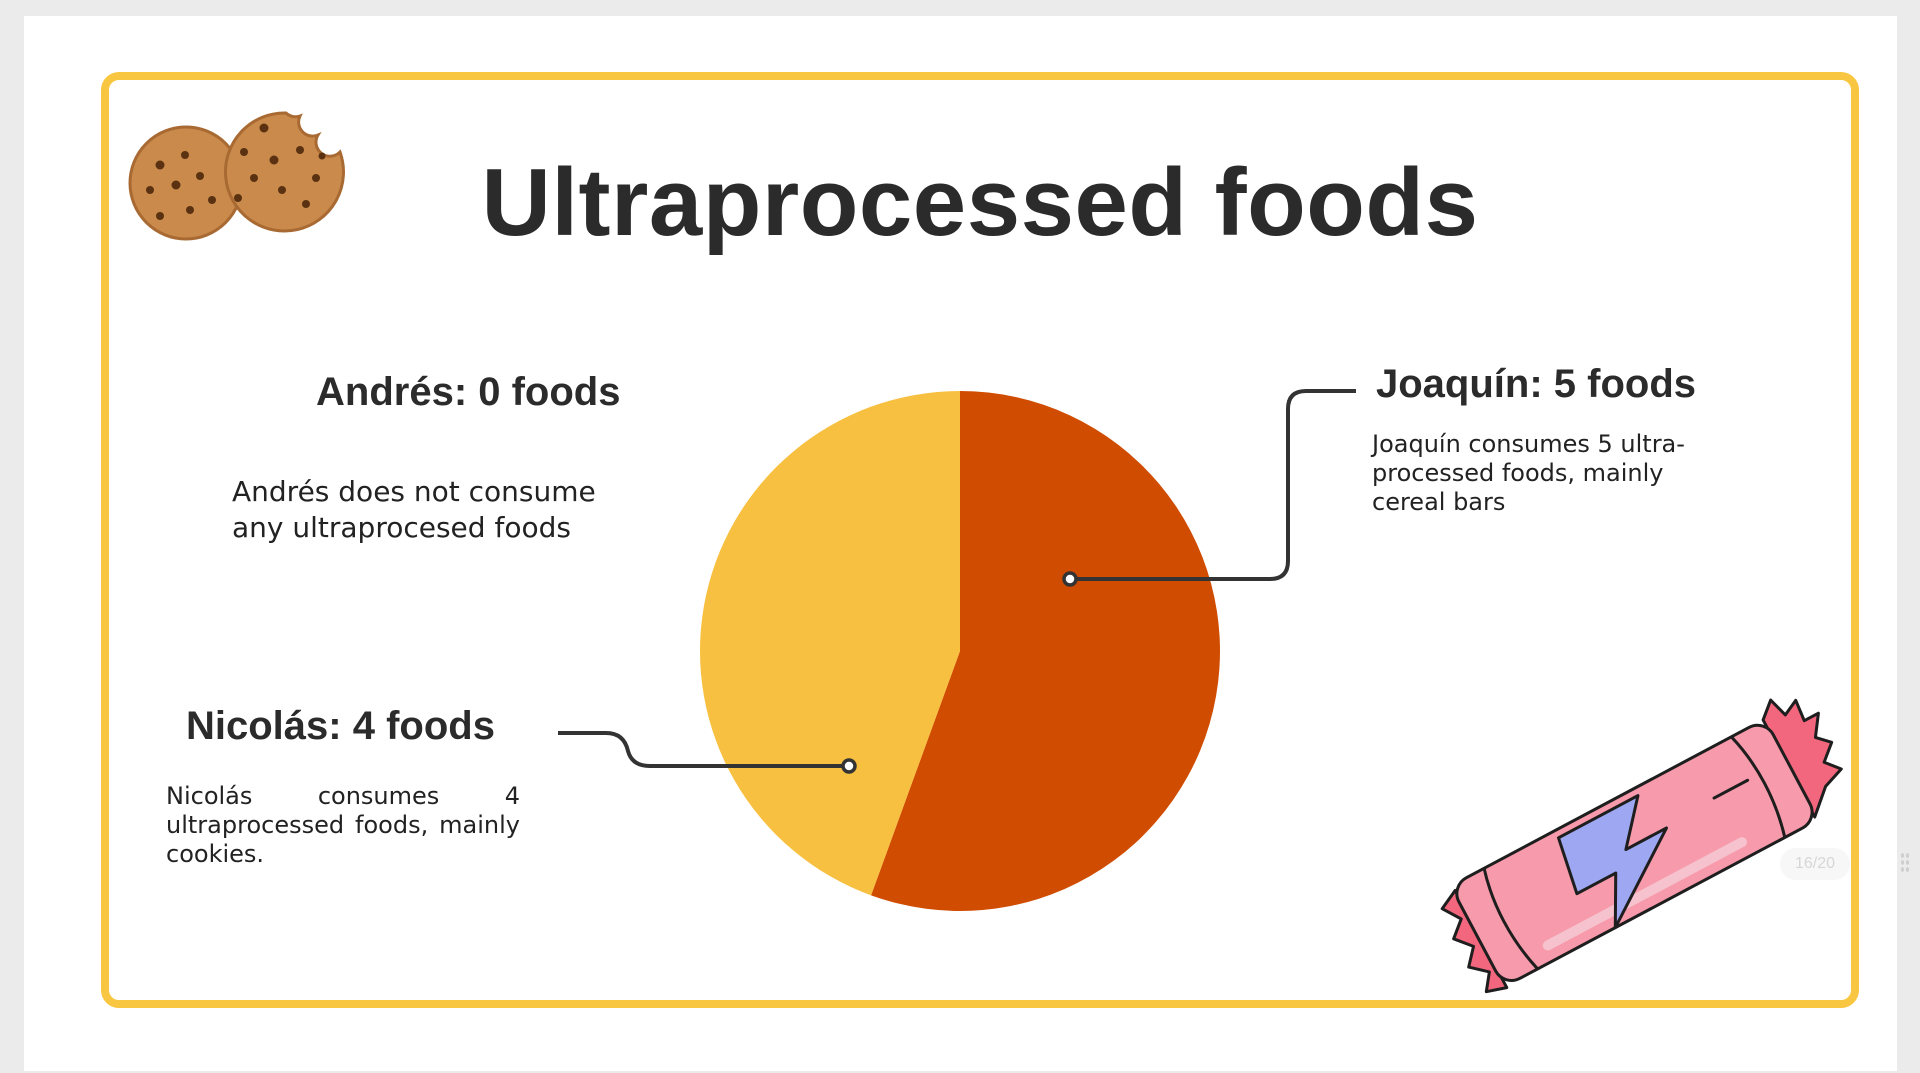 The height and width of the screenshot is (1073, 1920). Describe the element at coordinates (849, 766) in the screenshot. I see `nicolas-connector-dot` at that location.